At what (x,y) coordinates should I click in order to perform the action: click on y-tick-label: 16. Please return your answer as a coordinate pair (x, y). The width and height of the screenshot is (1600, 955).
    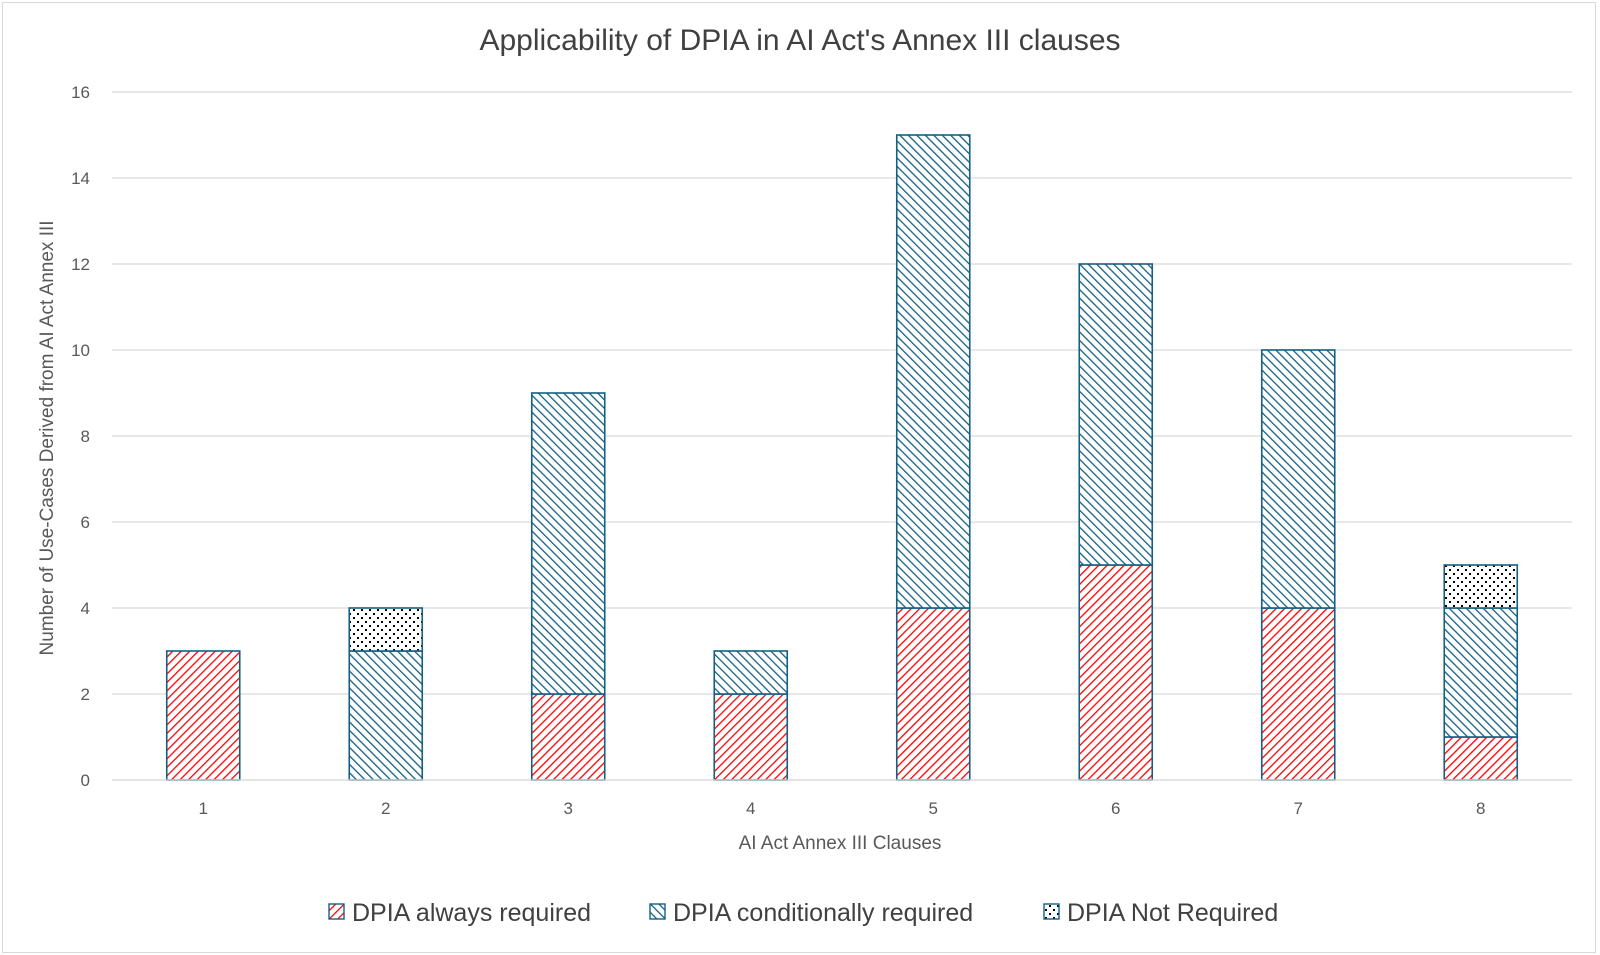
    Looking at the image, I should click on (80, 92).